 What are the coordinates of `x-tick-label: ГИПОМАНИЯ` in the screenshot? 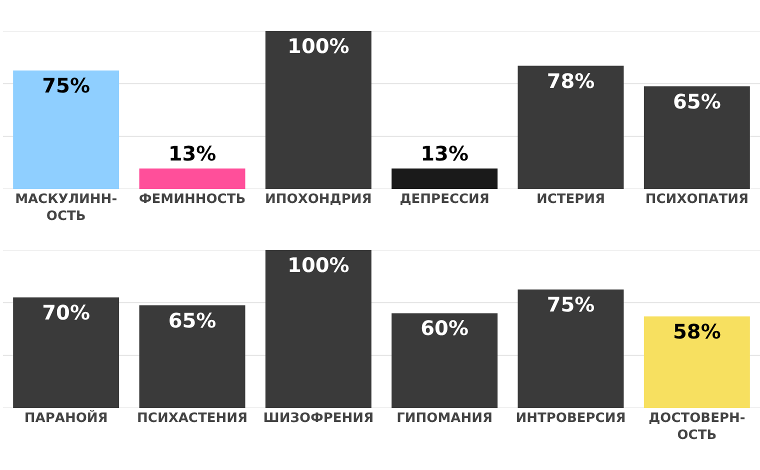 It's located at (444, 418).